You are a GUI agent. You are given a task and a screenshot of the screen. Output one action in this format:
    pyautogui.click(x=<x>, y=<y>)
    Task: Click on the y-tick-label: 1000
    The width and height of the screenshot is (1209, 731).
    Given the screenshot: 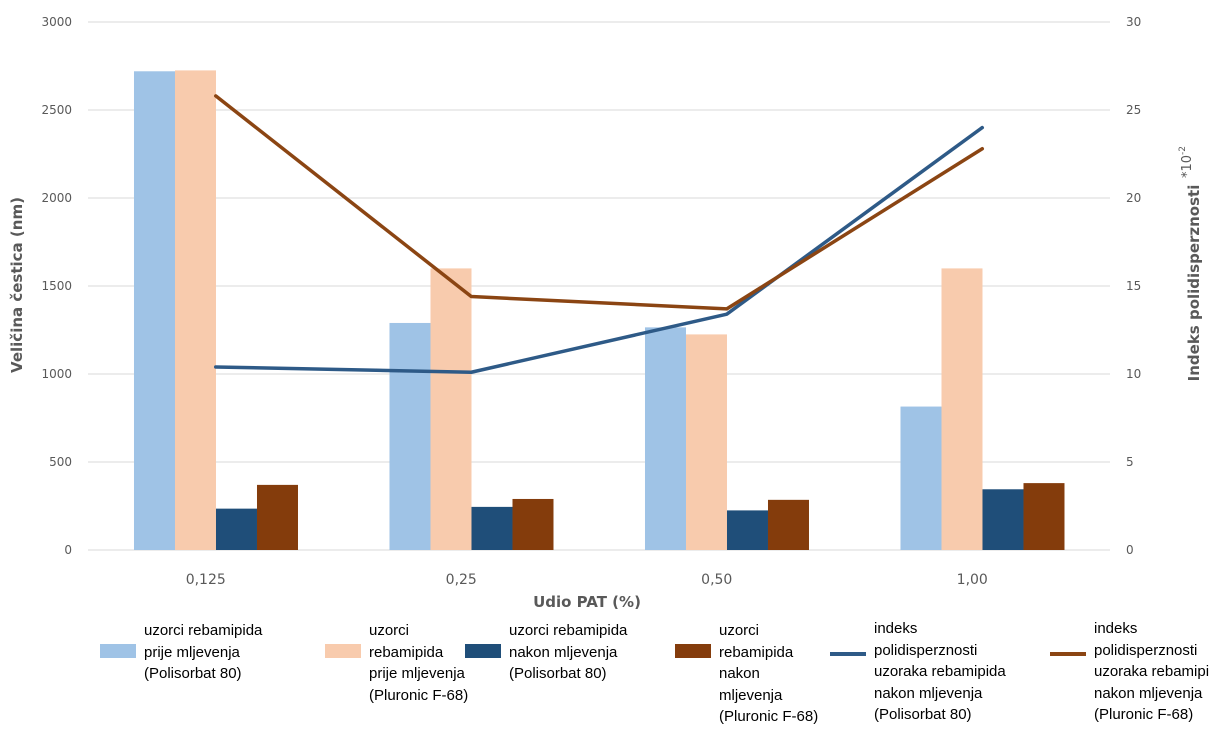 What is the action you would take?
    pyautogui.click(x=56, y=374)
    